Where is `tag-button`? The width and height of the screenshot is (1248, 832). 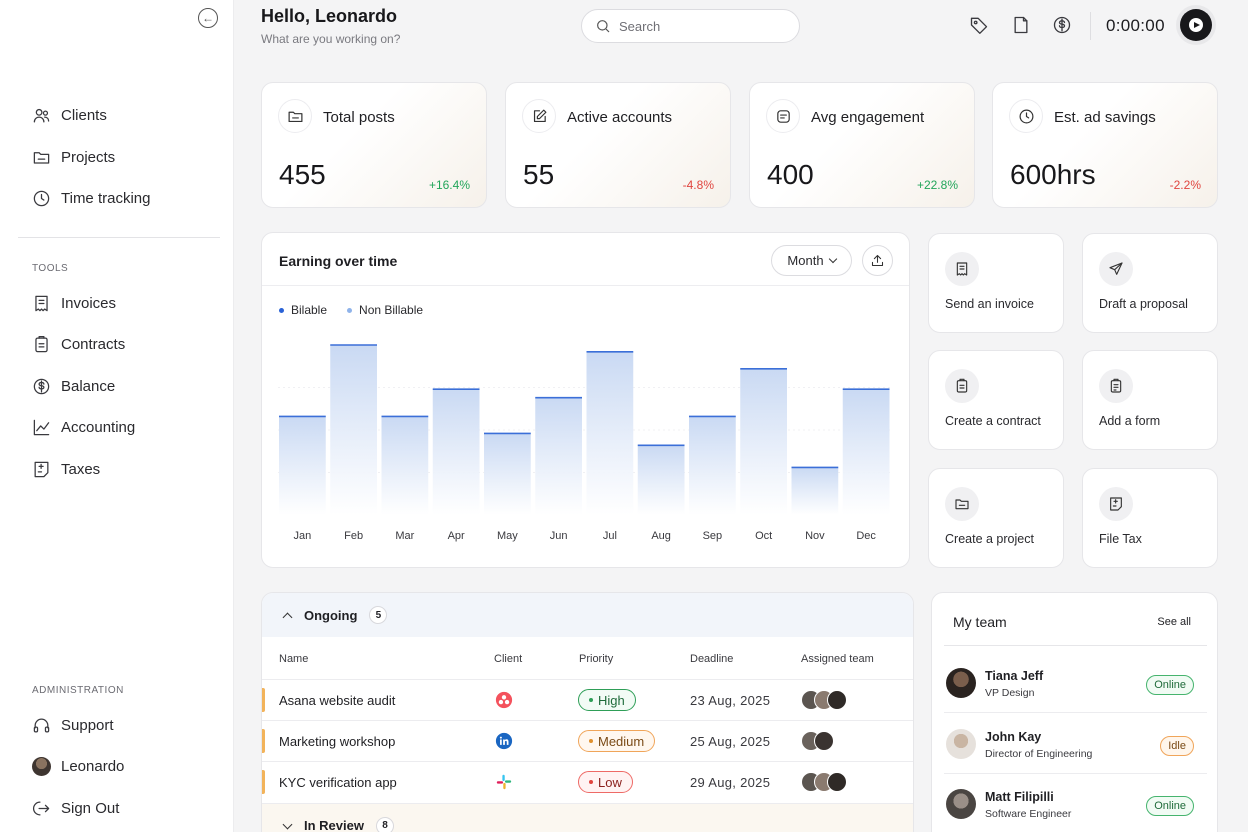
tag-button is located at coordinates (979, 25).